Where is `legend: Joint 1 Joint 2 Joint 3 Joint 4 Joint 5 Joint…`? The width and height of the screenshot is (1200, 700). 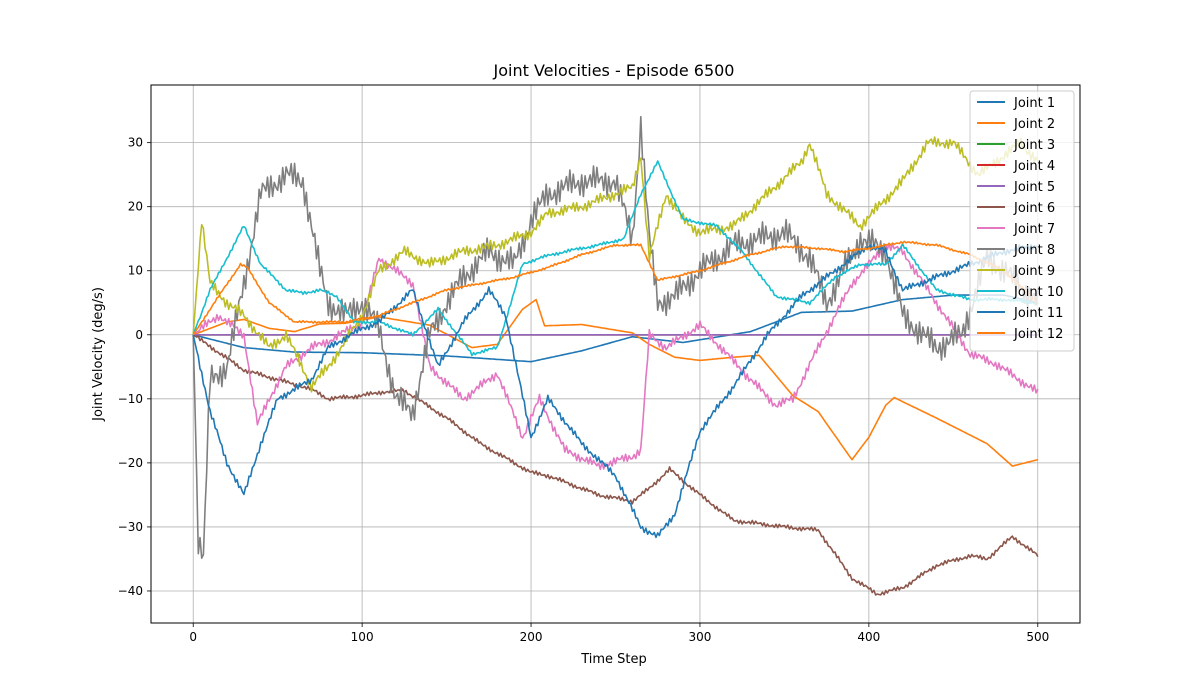 legend: Joint 1 Joint 2 Joint 3 Joint 4 Joint 5 Joint… is located at coordinates (1022, 221).